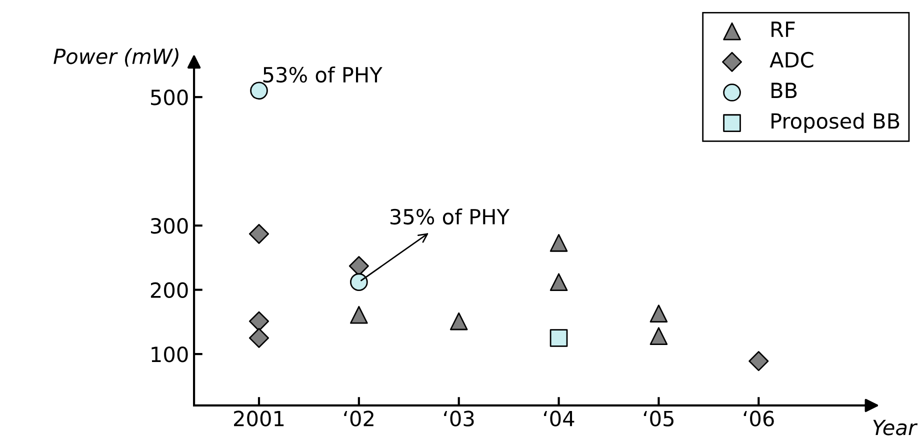 The image size is (924, 448). I want to click on x-axis-title: Year, so click(895, 428).